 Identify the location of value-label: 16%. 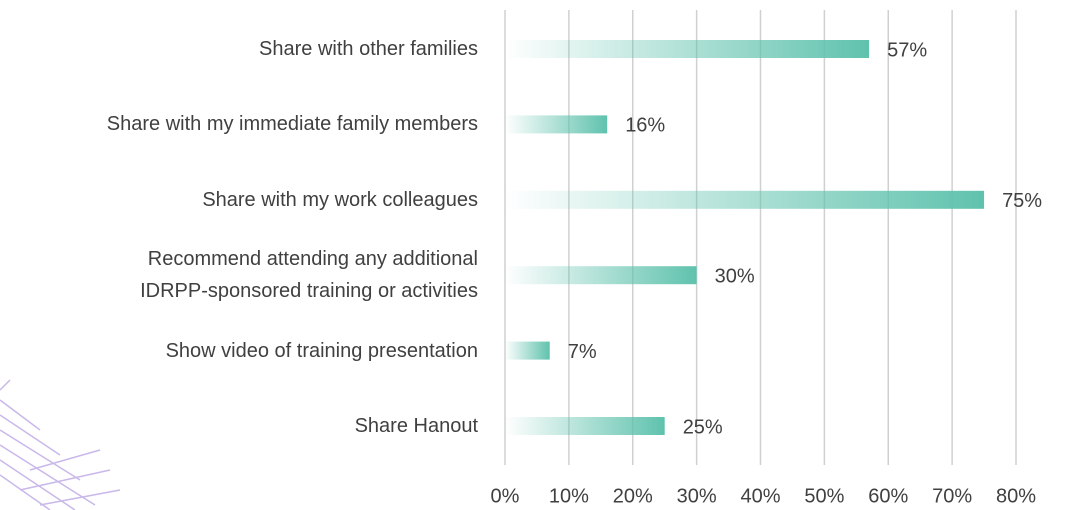
(645, 126).